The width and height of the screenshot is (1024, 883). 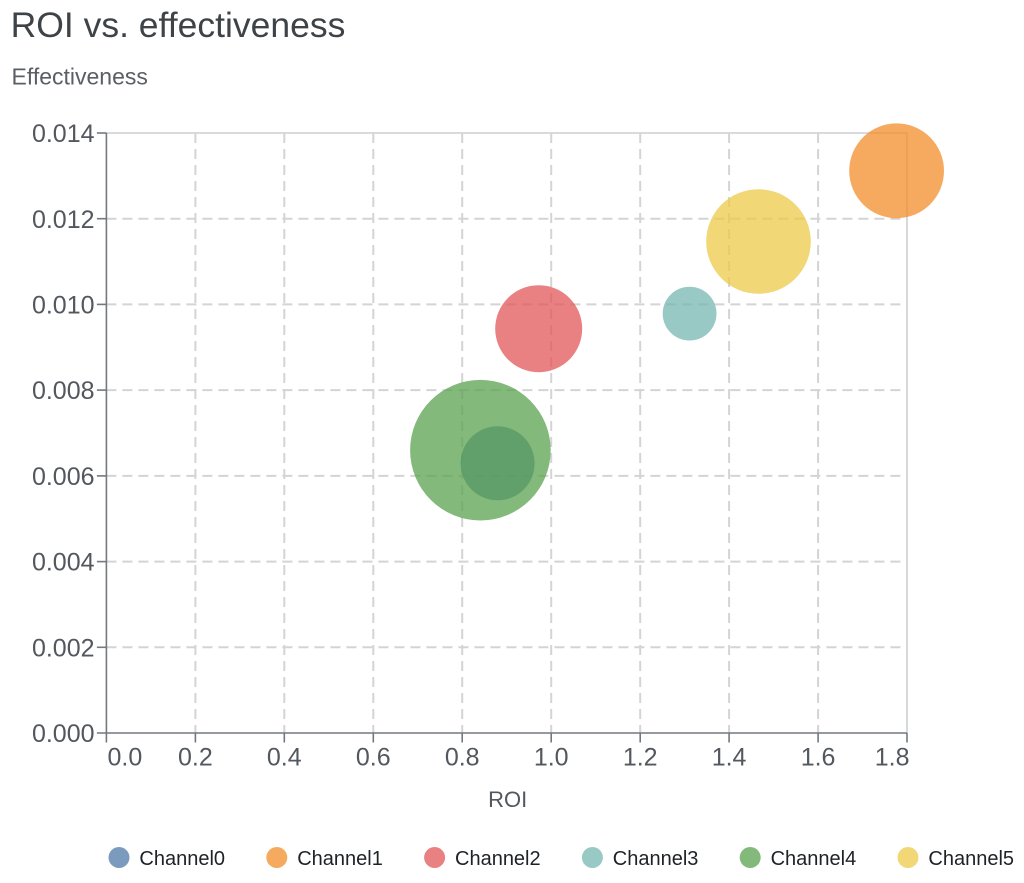 I want to click on svg-text: 1.4, so click(x=729, y=758).